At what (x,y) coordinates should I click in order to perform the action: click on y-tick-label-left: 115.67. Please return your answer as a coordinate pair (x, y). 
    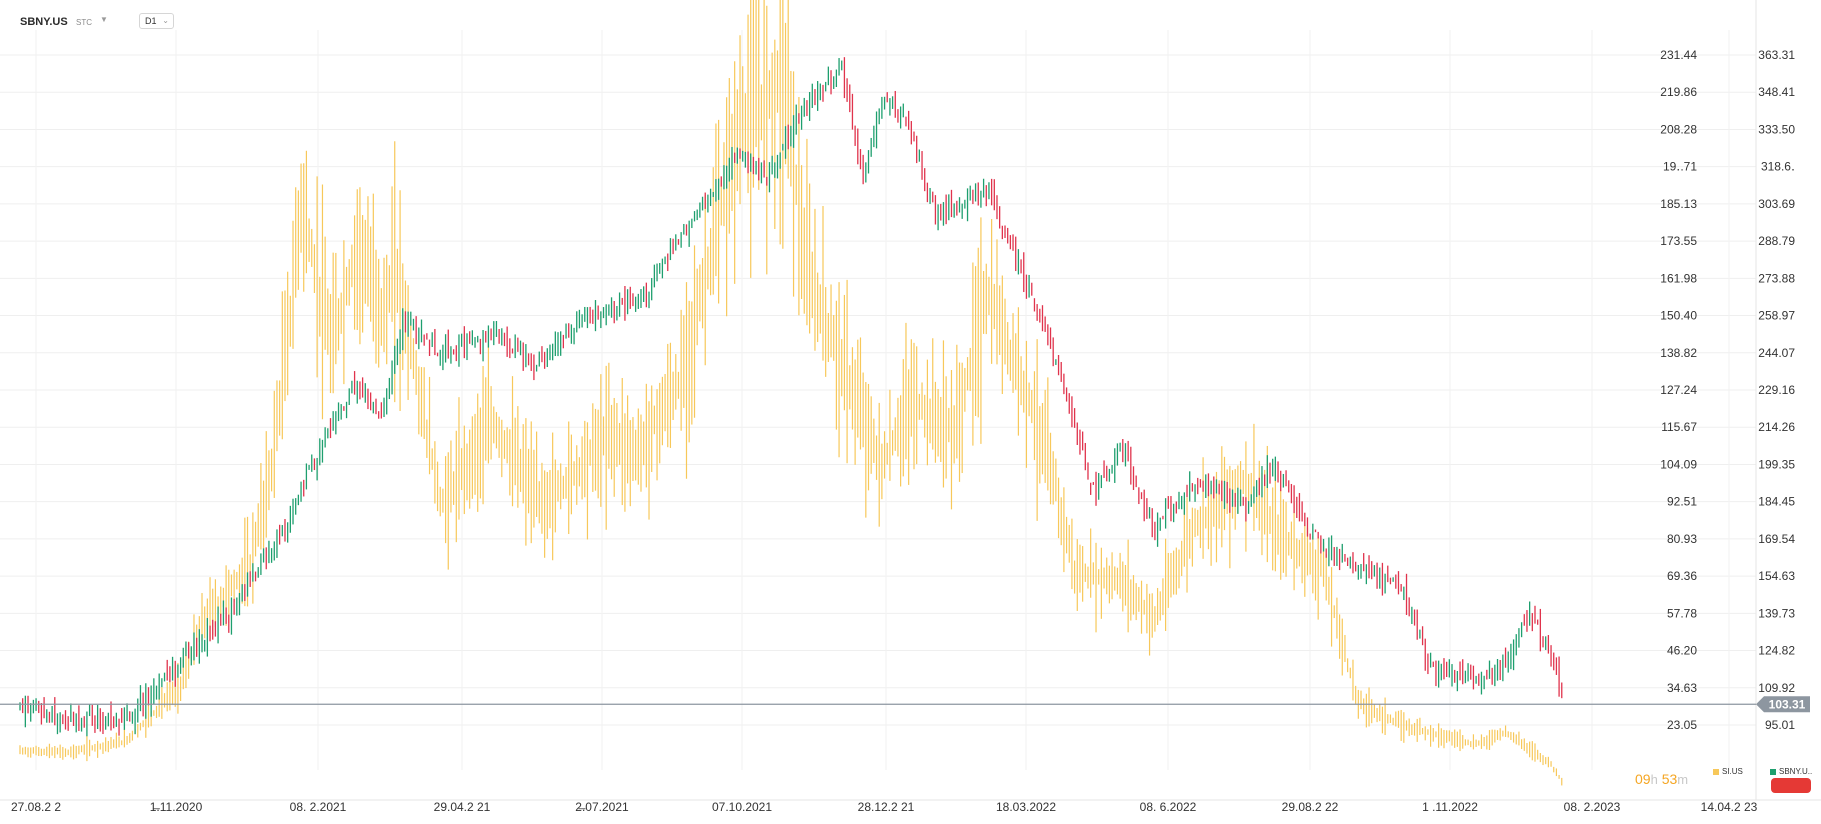
    Looking at the image, I should click on (1679, 427).